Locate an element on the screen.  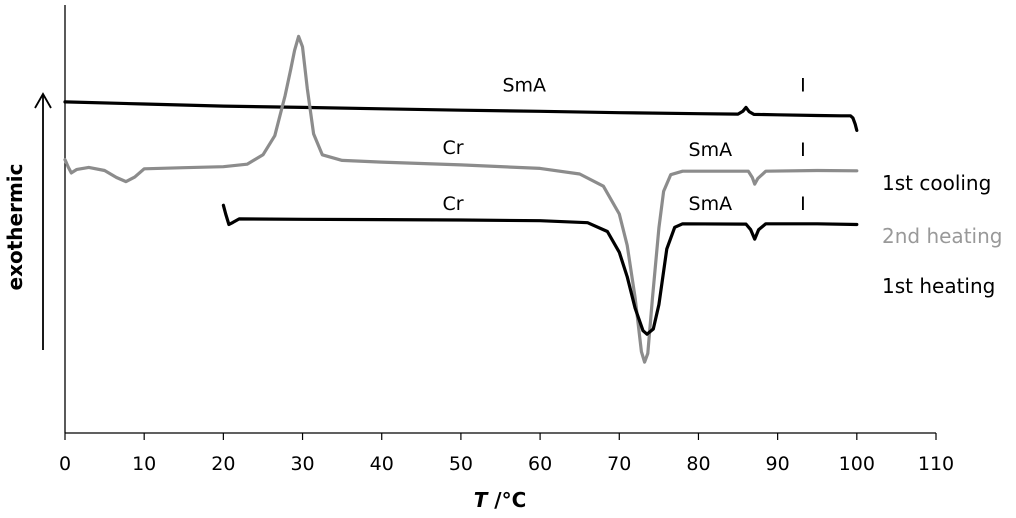
x-tick-label: 20 is located at coordinates (223, 464).